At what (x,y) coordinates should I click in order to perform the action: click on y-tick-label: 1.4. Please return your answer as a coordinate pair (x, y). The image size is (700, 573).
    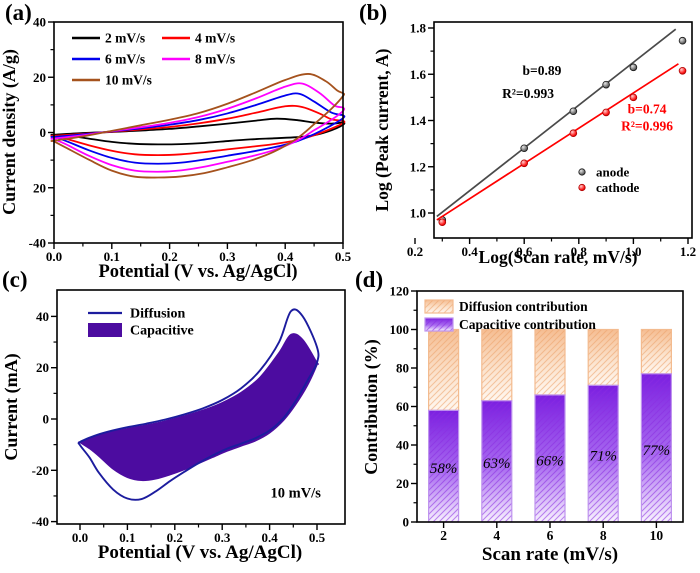
    Looking at the image, I should click on (418, 120).